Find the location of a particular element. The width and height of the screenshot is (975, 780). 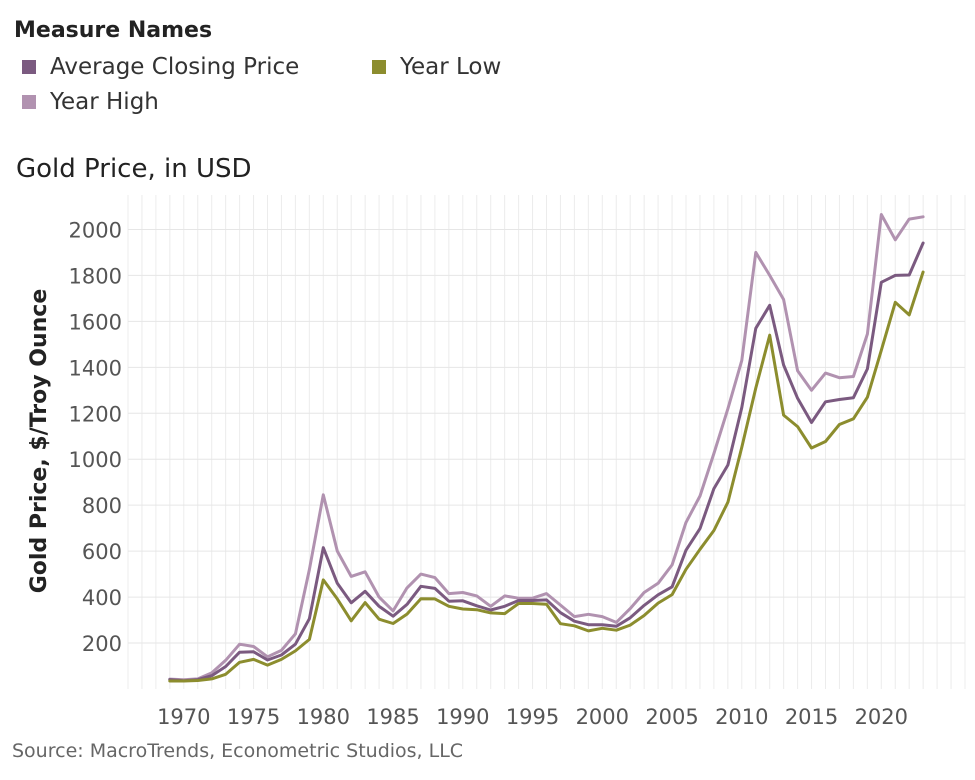

legend-item-year-low: Year Low is located at coordinates (436, 67).